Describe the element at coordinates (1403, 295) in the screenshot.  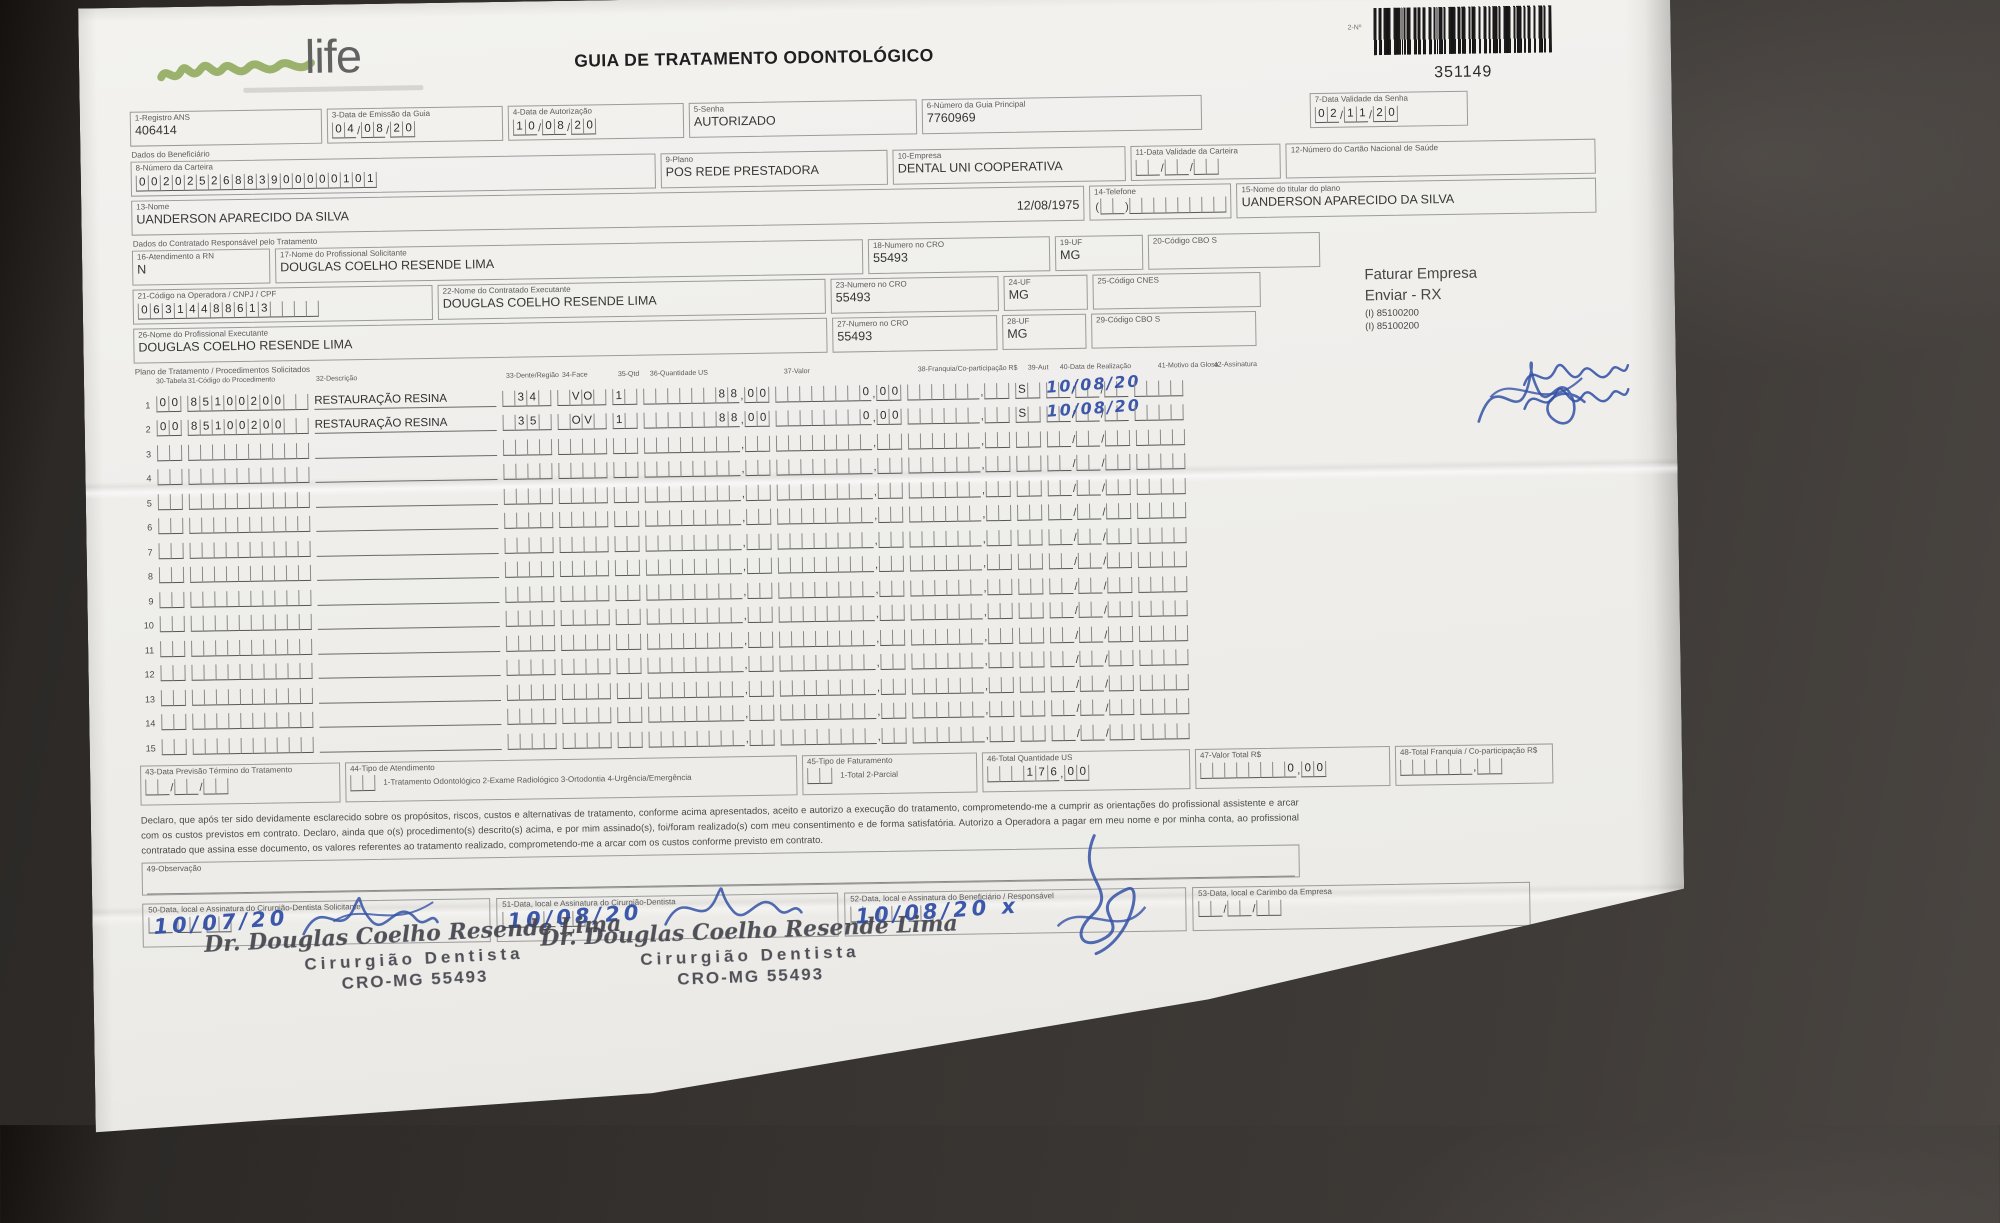
I see `note-enviar-rx: Enviar - RX` at that location.